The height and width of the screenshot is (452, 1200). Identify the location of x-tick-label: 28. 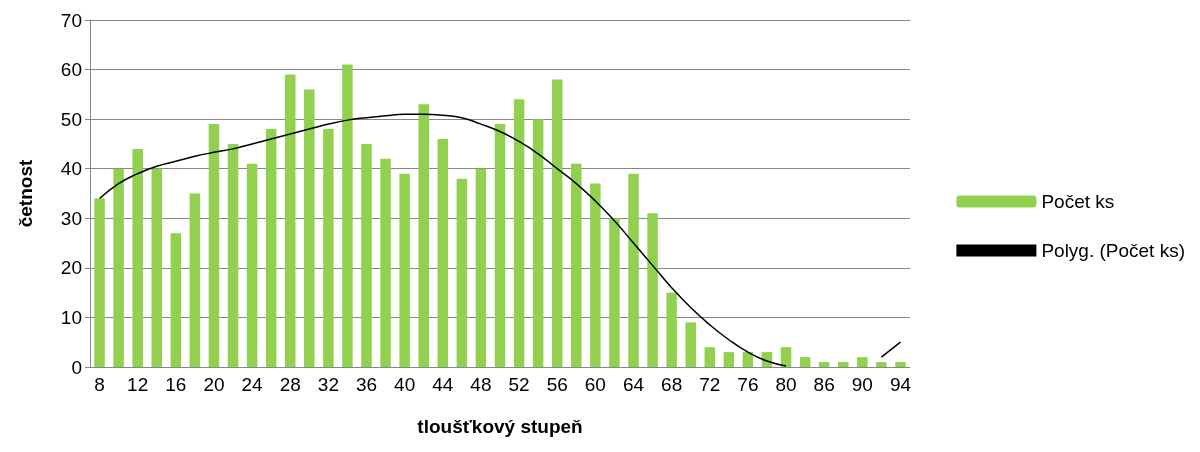
(290, 384).